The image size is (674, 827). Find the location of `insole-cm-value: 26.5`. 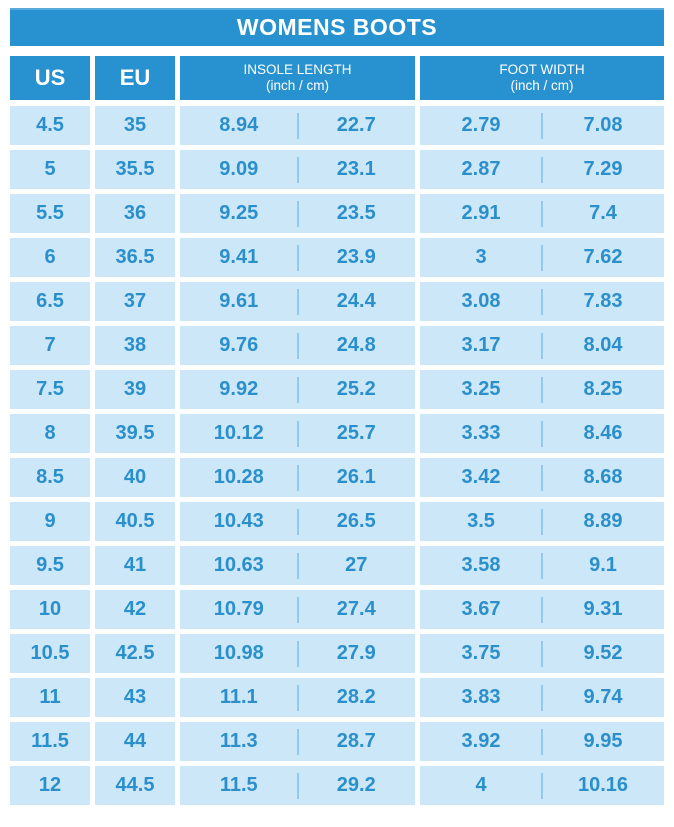

insole-cm-value: 26.5 is located at coordinates (356, 521).